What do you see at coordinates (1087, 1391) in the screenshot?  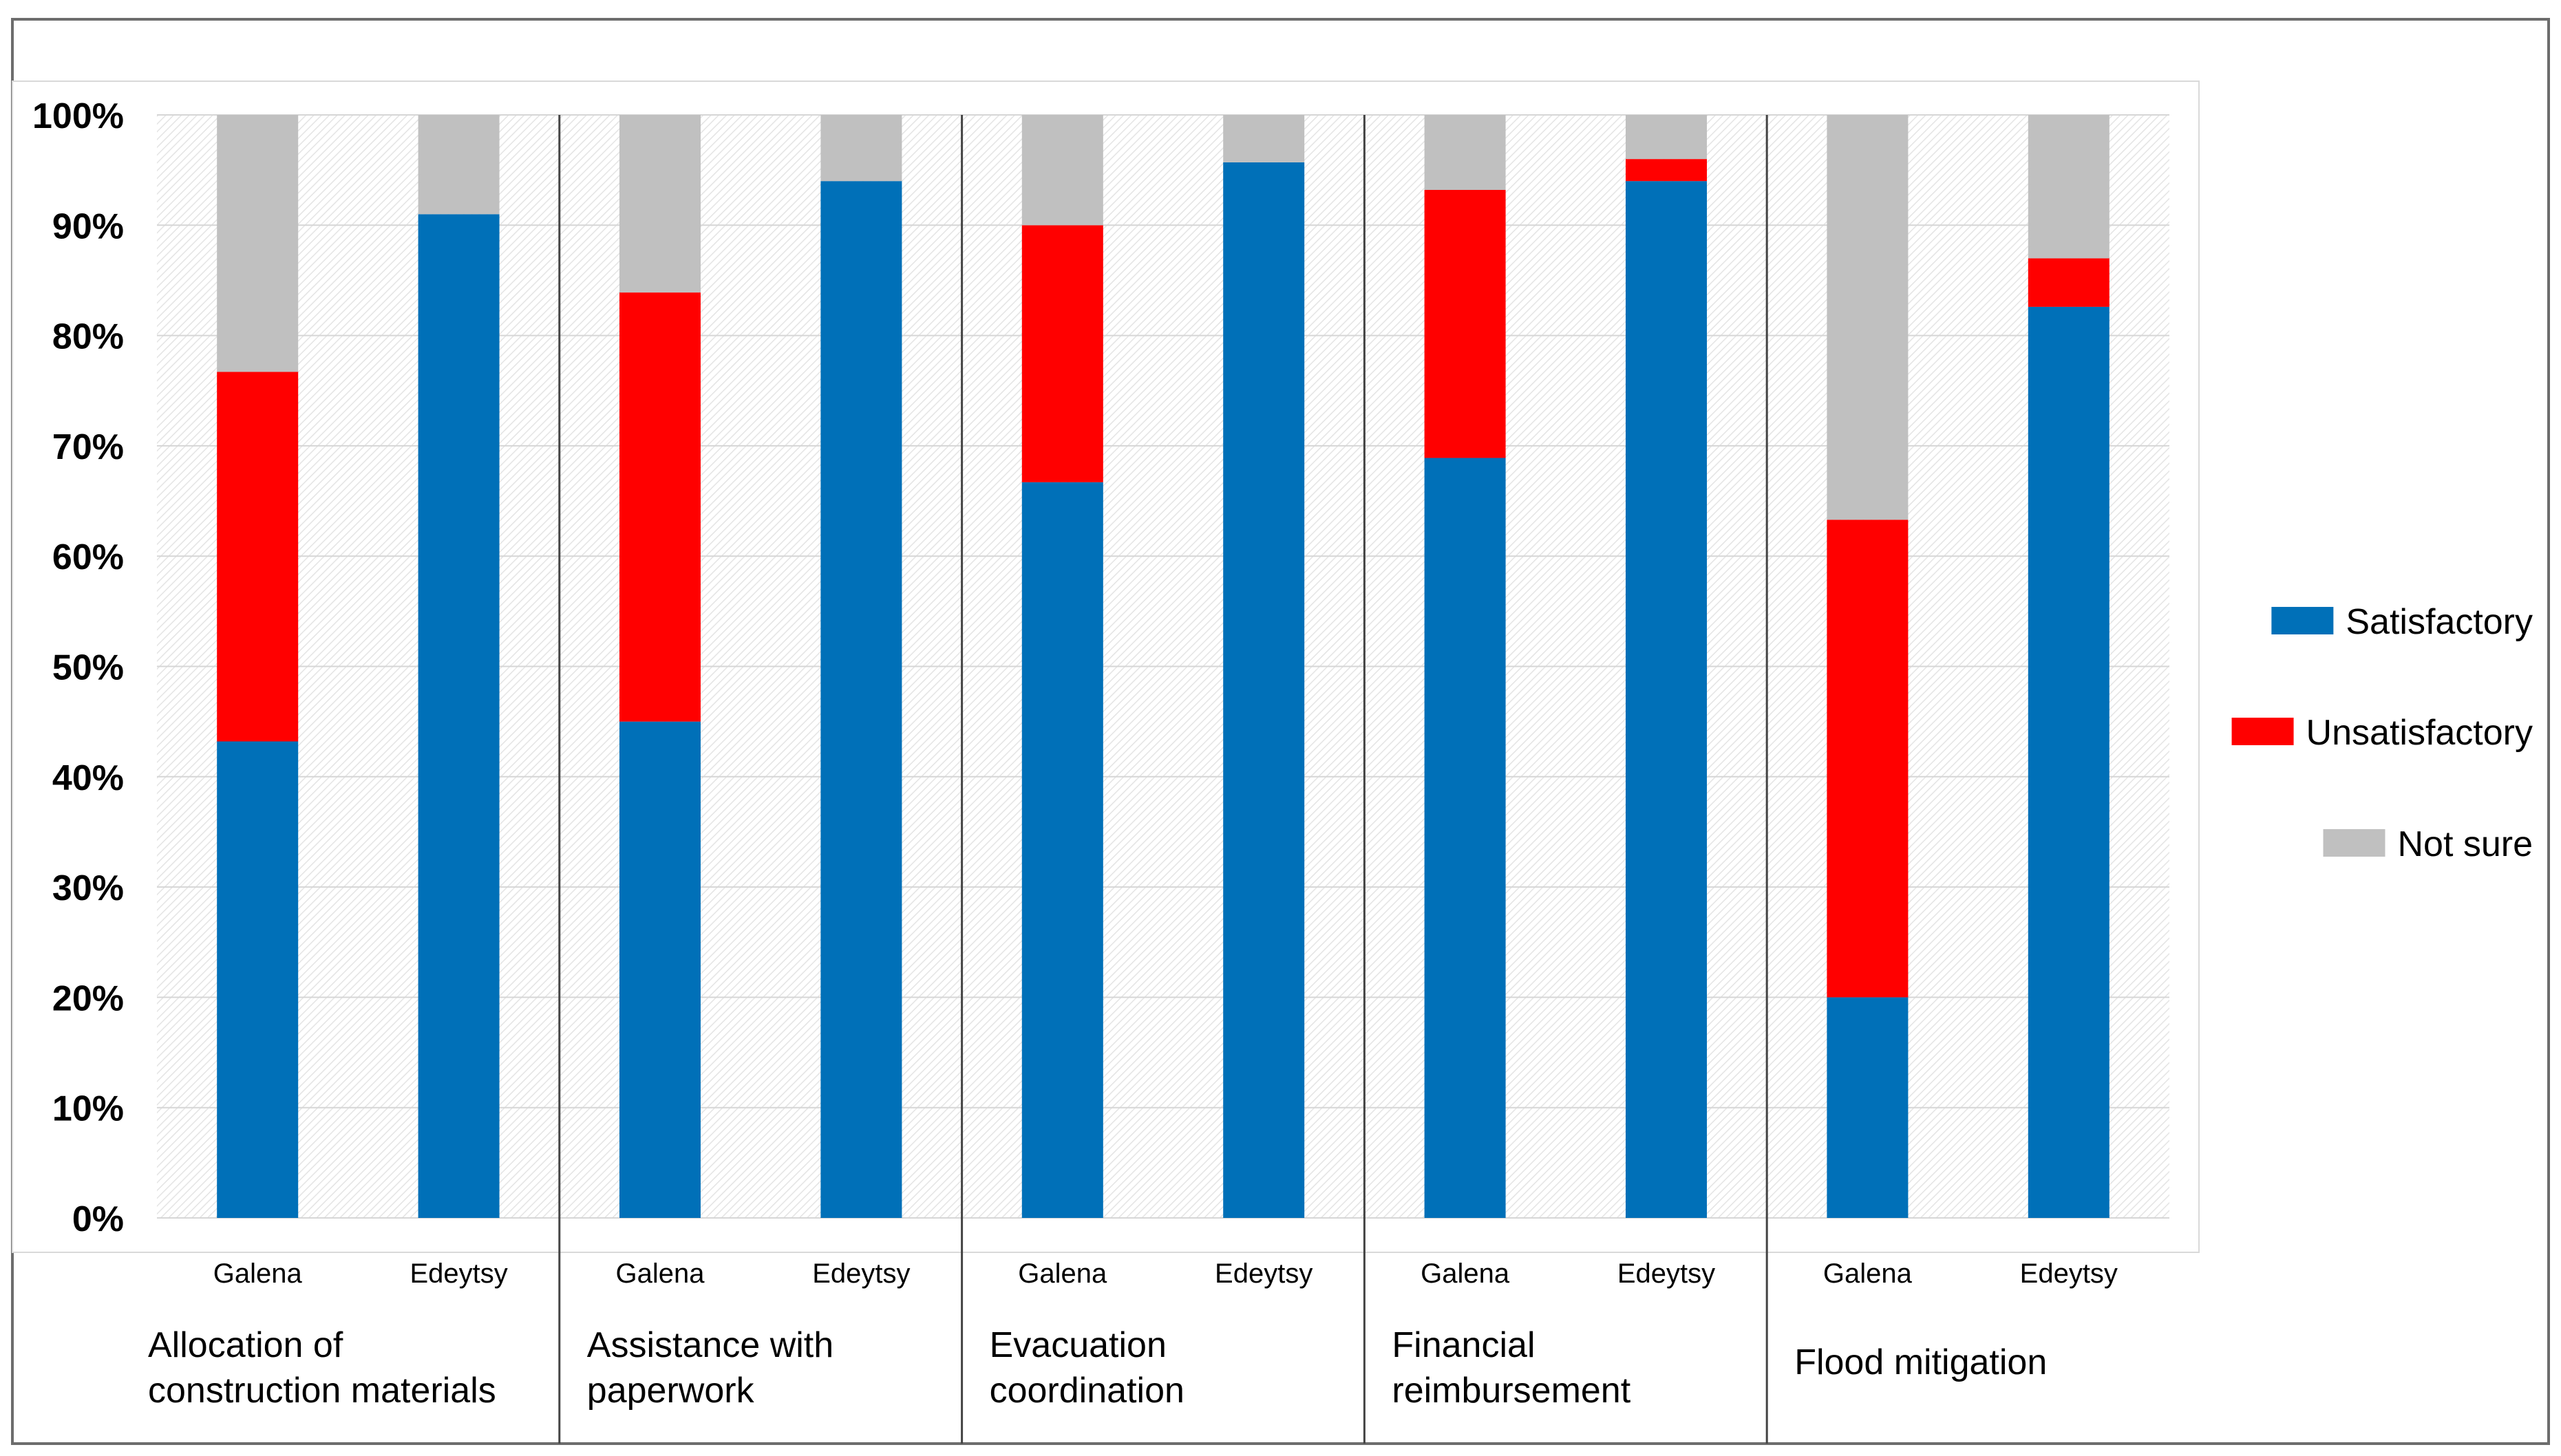 I see `group-label: coordination` at bounding box center [1087, 1391].